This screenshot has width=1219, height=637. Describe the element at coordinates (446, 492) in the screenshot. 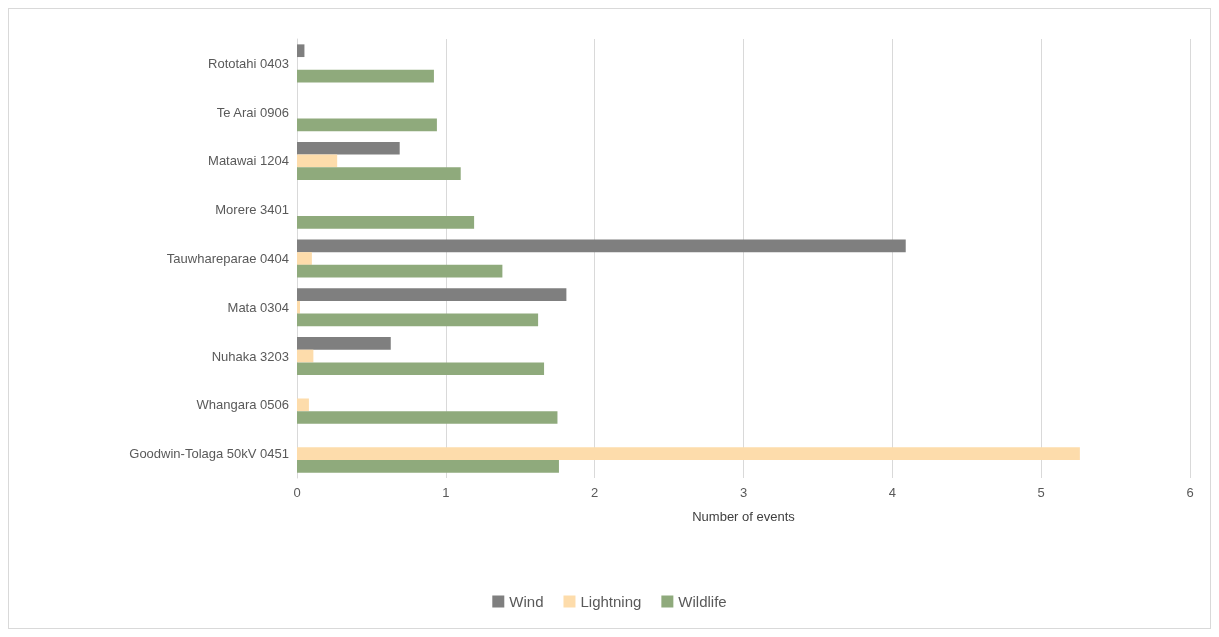

I see `x-tick-label: 1` at that location.